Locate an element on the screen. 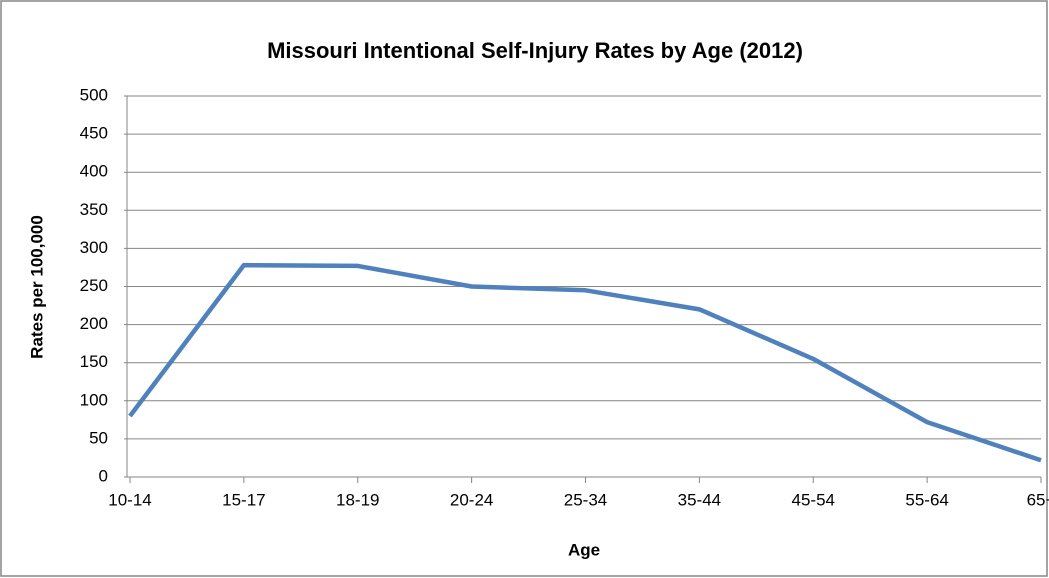  y-tick-label: 400 is located at coordinates (94, 171).